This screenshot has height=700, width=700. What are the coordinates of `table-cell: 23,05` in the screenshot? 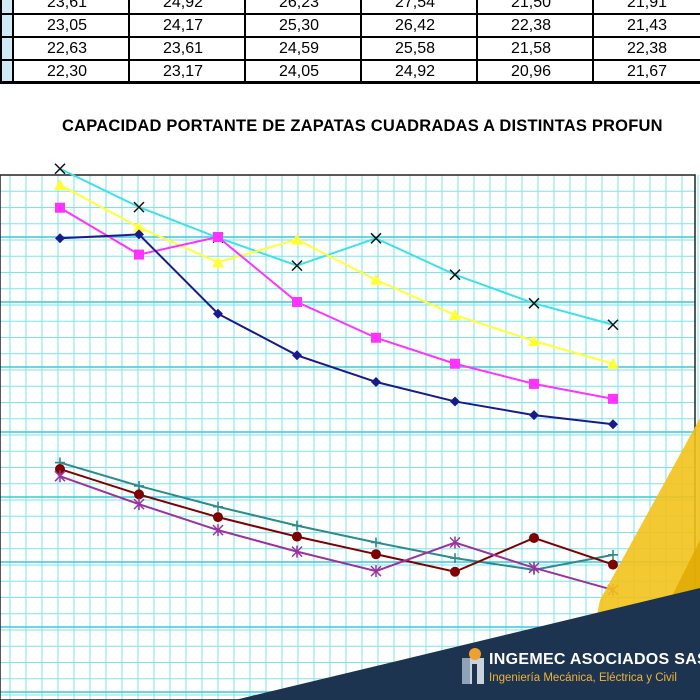 It's located at (71, 25).